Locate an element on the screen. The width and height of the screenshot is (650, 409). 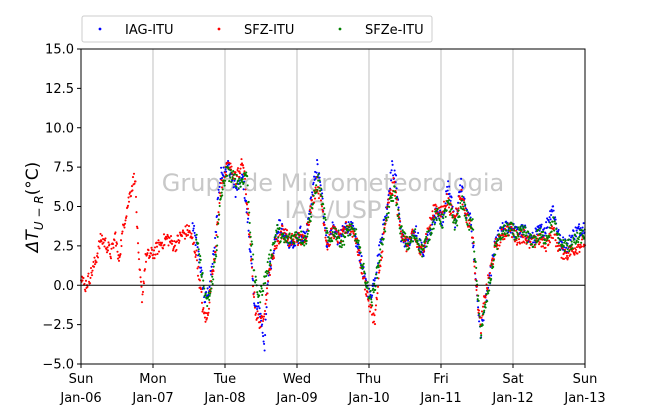
x-tick-label-day-4: Thu is located at coordinates (368, 379).